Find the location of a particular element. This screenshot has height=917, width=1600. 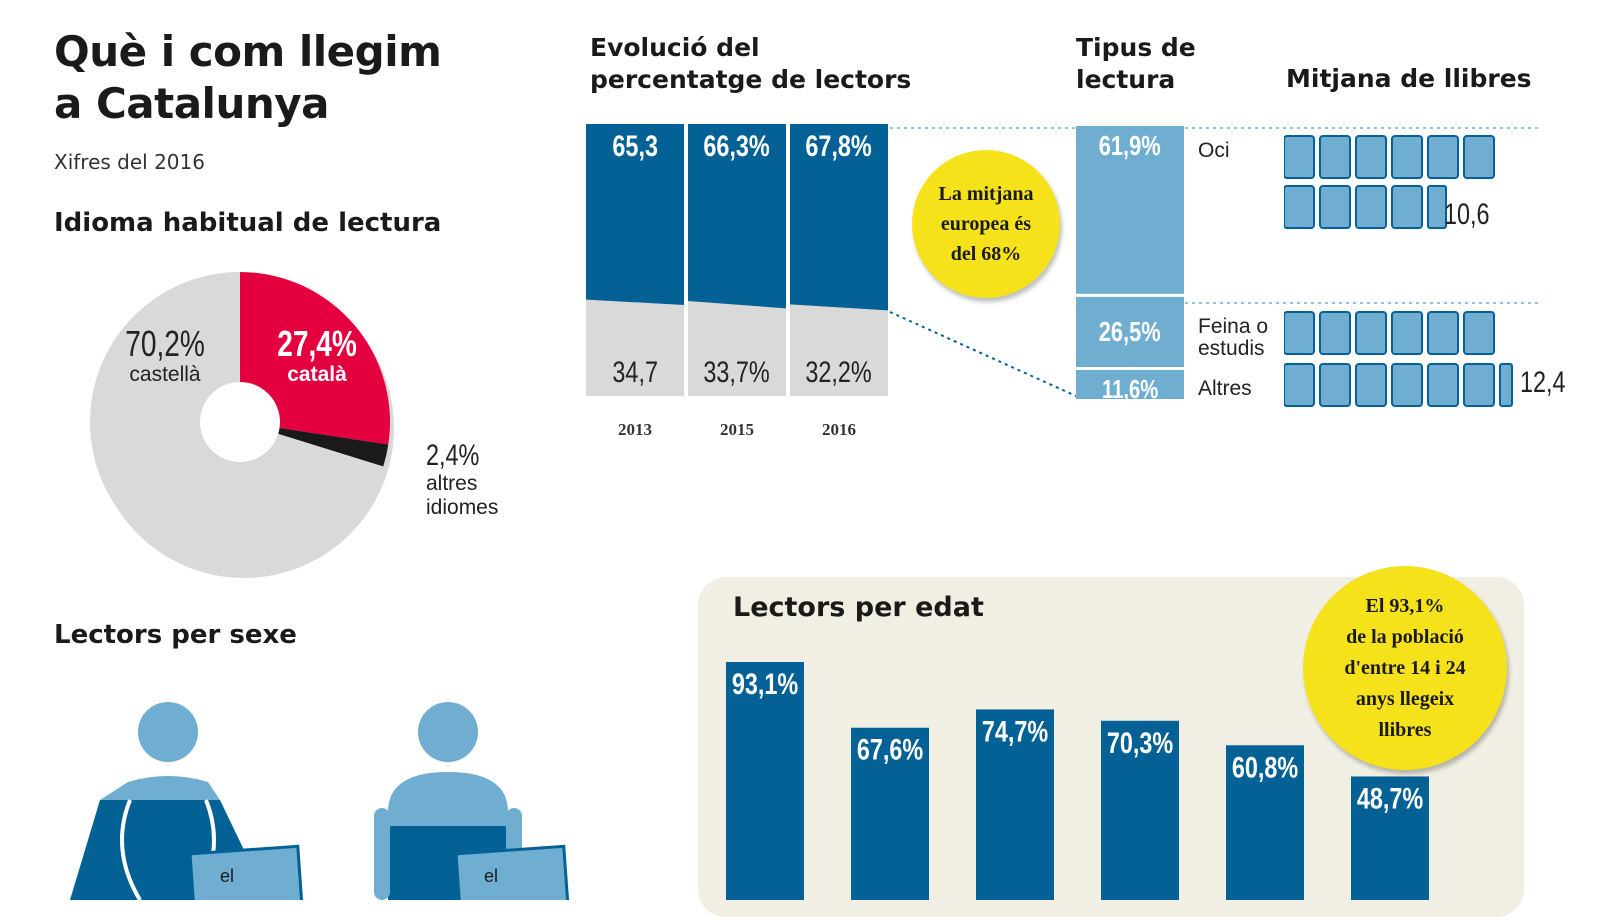

book-woman-text: el is located at coordinates (227, 876).